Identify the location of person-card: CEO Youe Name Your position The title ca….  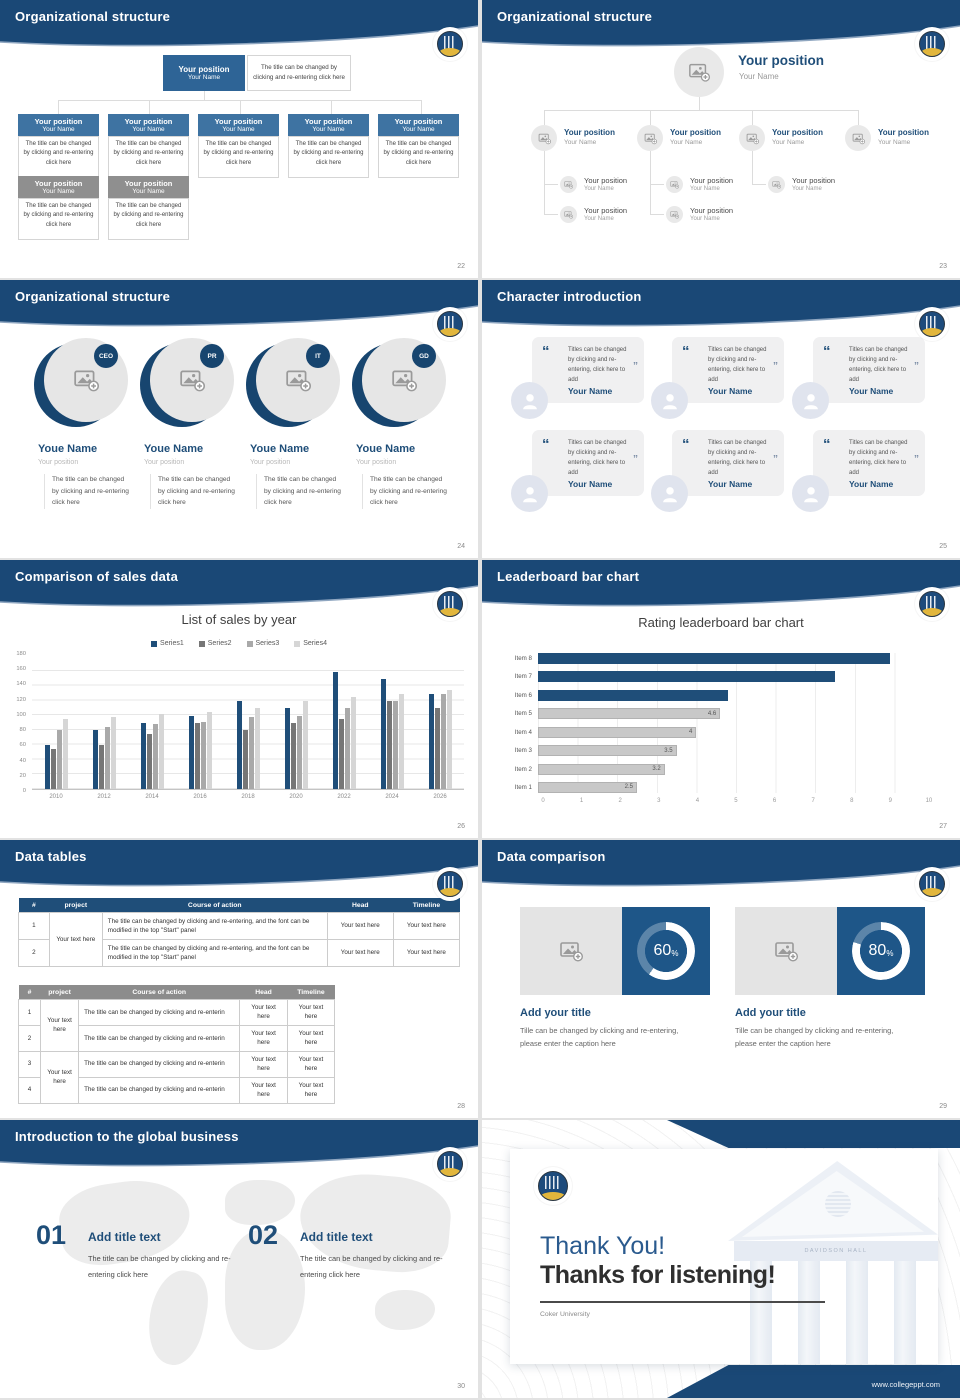
(84, 428).